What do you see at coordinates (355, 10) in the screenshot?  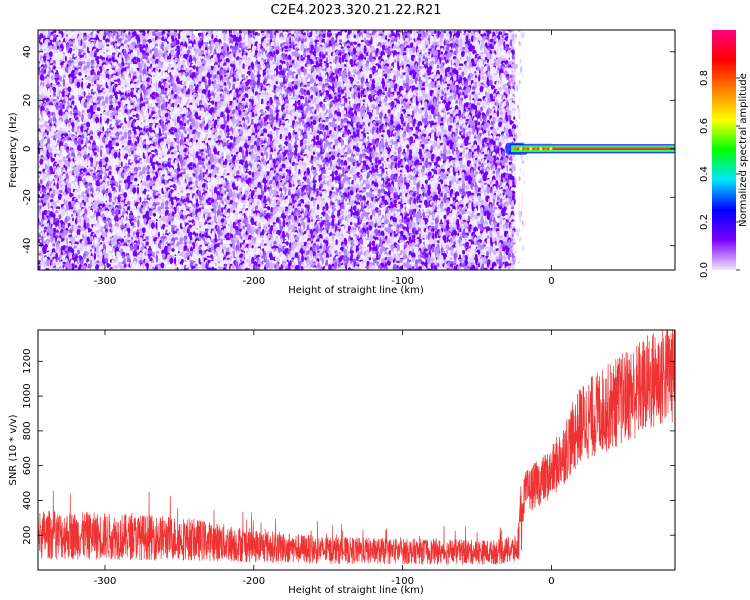 I see `figure-title: C2E4.2023.320.21.22.R21` at bounding box center [355, 10].